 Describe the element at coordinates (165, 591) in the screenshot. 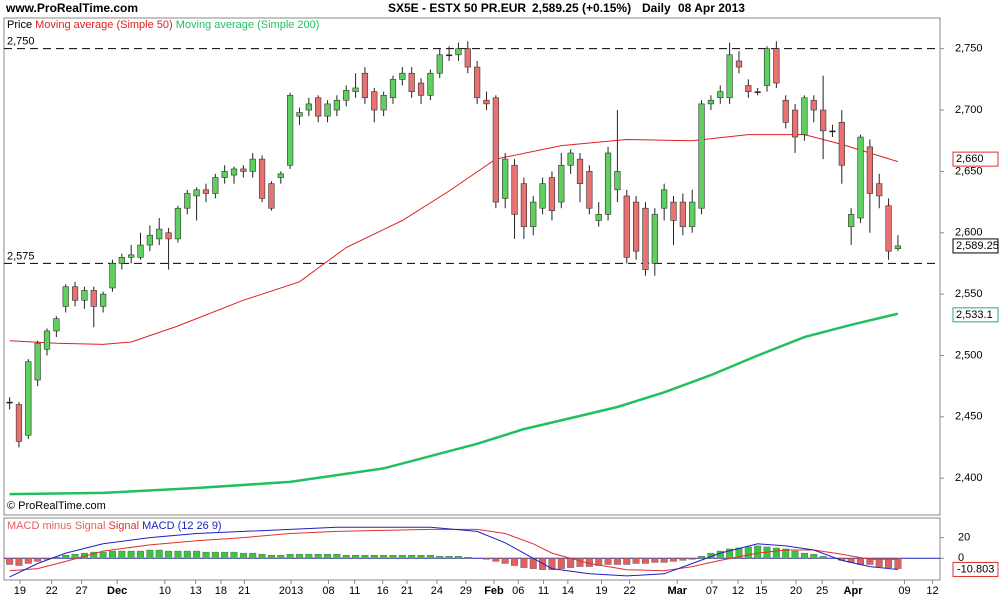

I see `x-tick-label: 10` at that location.